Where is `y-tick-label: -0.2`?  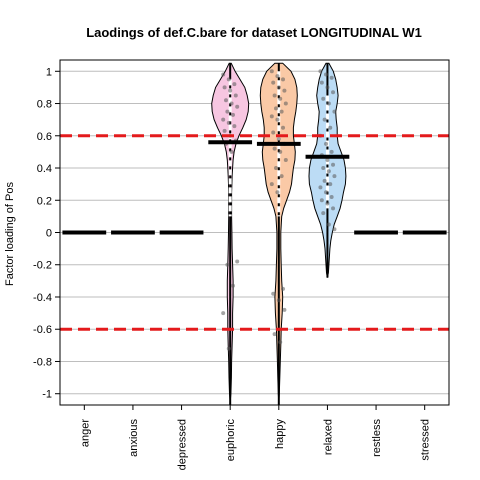 y-tick-label: -0.2 is located at coordinates (42, 266).